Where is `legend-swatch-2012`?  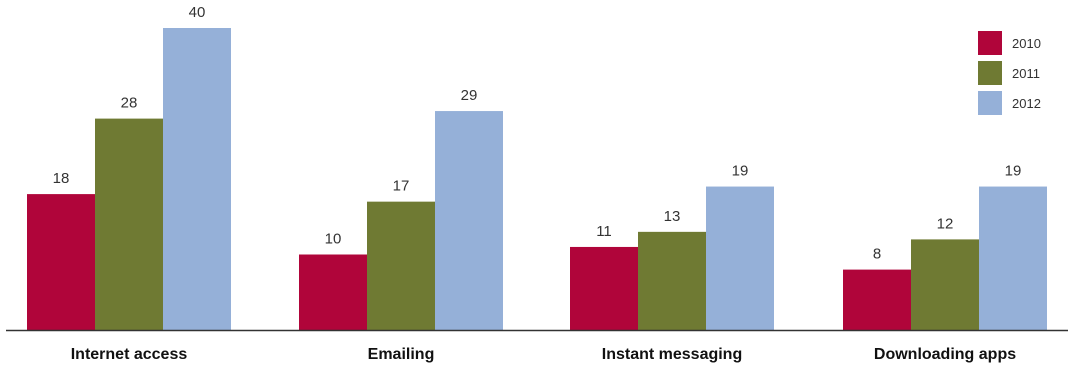
legend-swatch-2012 is located at coordinates (990, 103).